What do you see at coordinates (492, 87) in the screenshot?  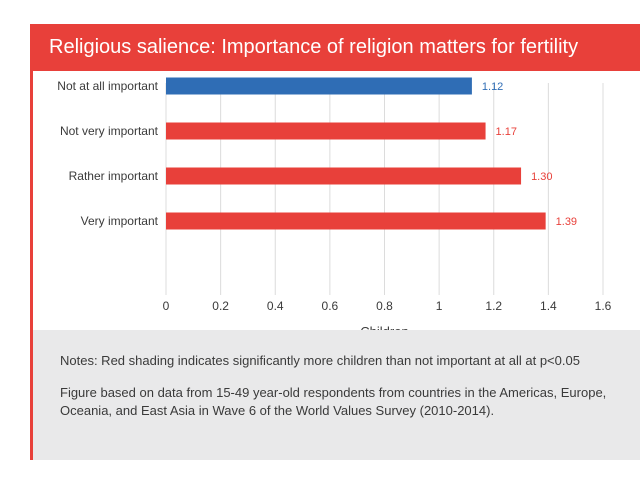 I see `value-label-0: 1.12` at bounding box center [492, 87].